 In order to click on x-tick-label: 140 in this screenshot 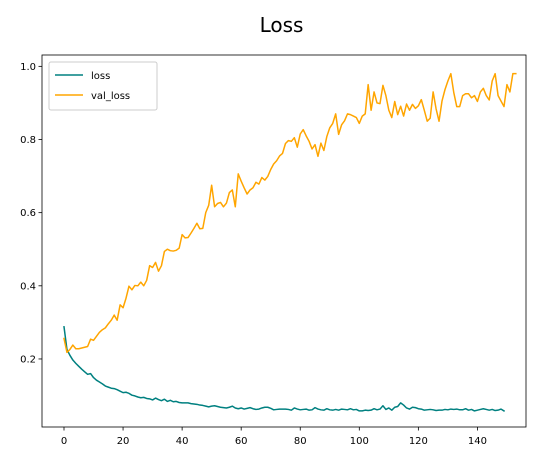, I will do `click(477, 441)`.